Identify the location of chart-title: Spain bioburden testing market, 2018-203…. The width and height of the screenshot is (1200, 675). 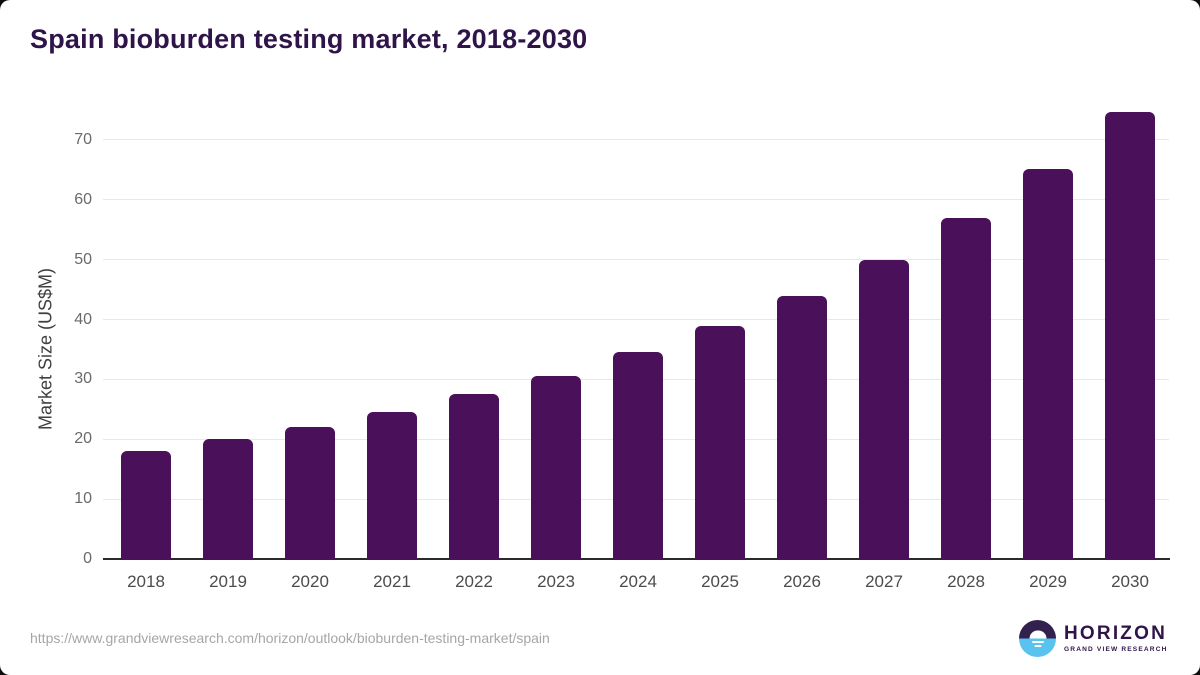
(309, 39).